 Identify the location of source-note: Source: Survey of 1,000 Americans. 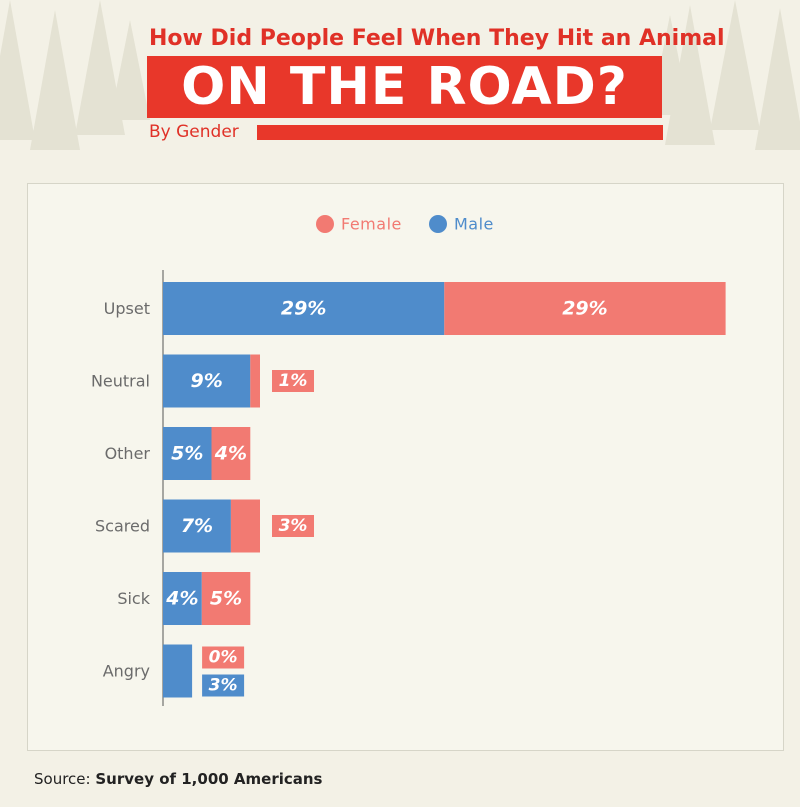
(178, 779).